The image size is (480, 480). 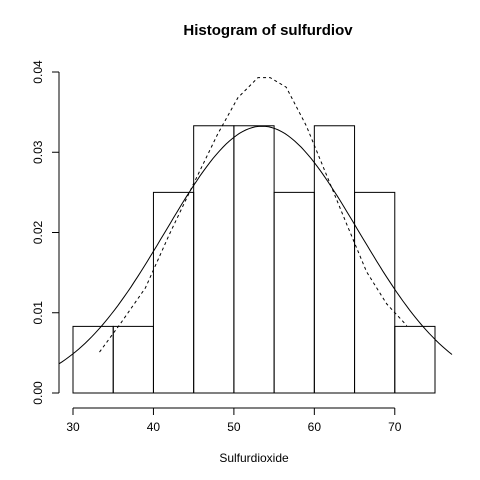 What do you see at coordinates (395, 427) in the screenshot?
I see `x-tick-label: 70` at bounding box center [395, 427].